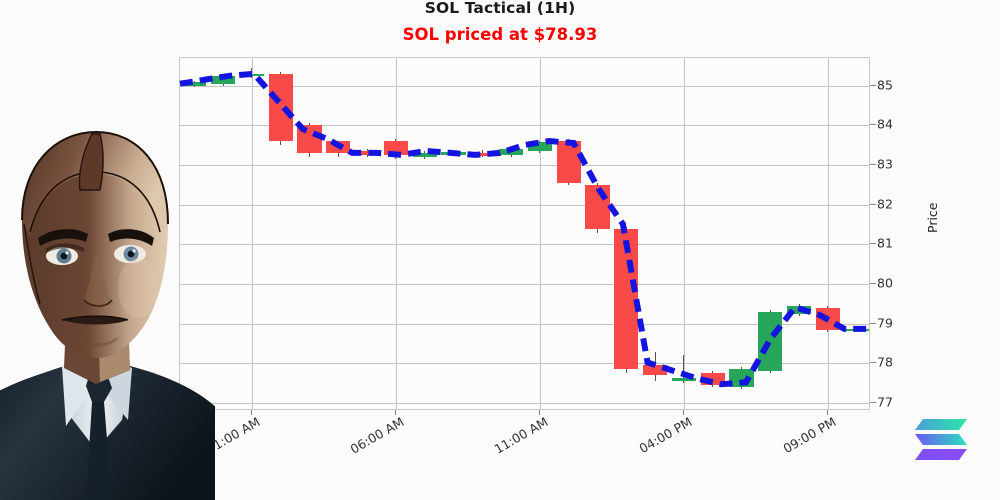 The height and width of the screenshot is (500, 1000). What do you see at coordinates (885, 283) in the screenshot?
I see `y-tick-label: 80` at bounding box center [885, 283].